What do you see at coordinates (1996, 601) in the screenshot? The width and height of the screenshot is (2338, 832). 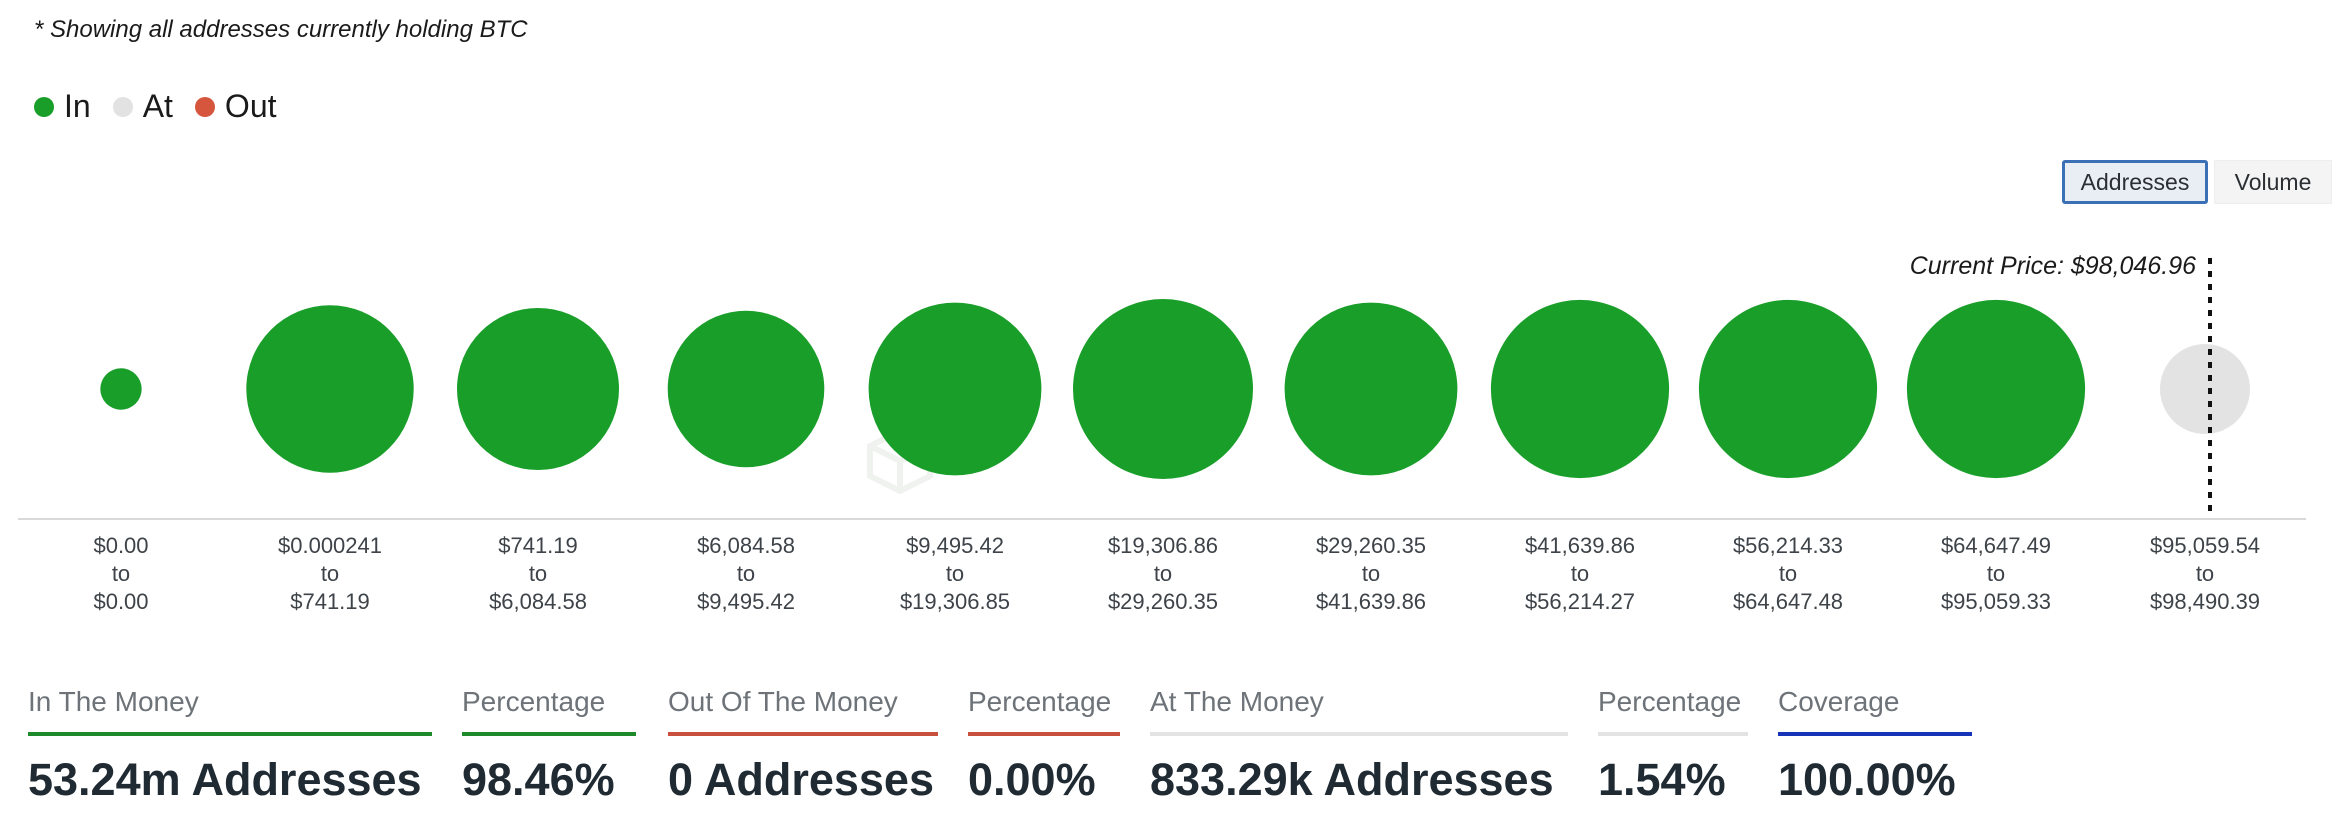 I see `range-label-to: $95,059.33` at bounding box center [1996, 601].